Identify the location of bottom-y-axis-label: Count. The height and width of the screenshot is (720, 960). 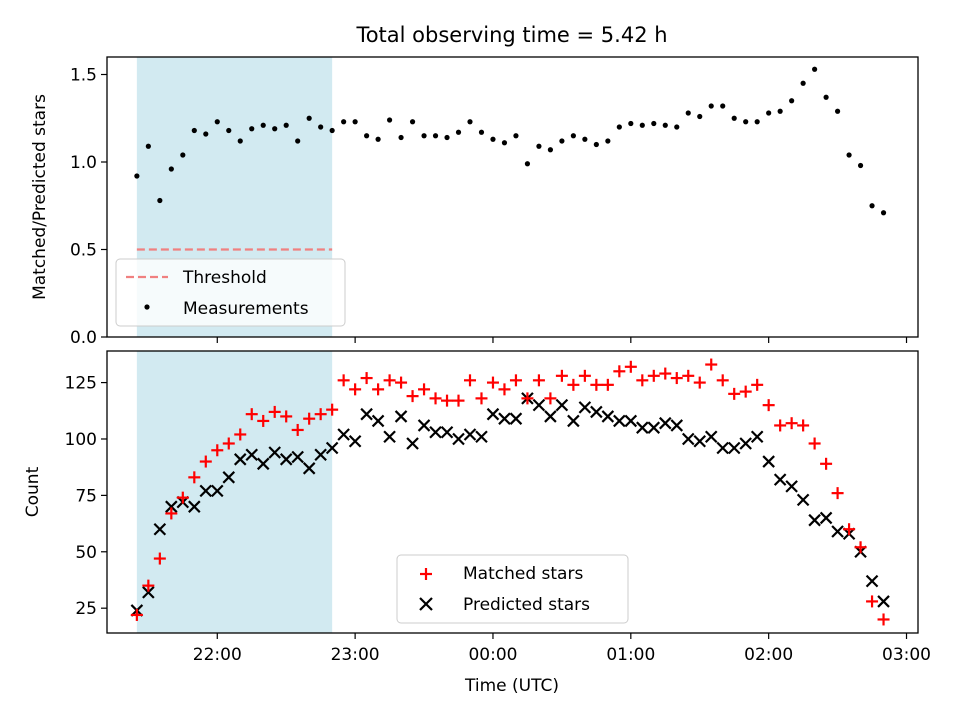
(33, 491).